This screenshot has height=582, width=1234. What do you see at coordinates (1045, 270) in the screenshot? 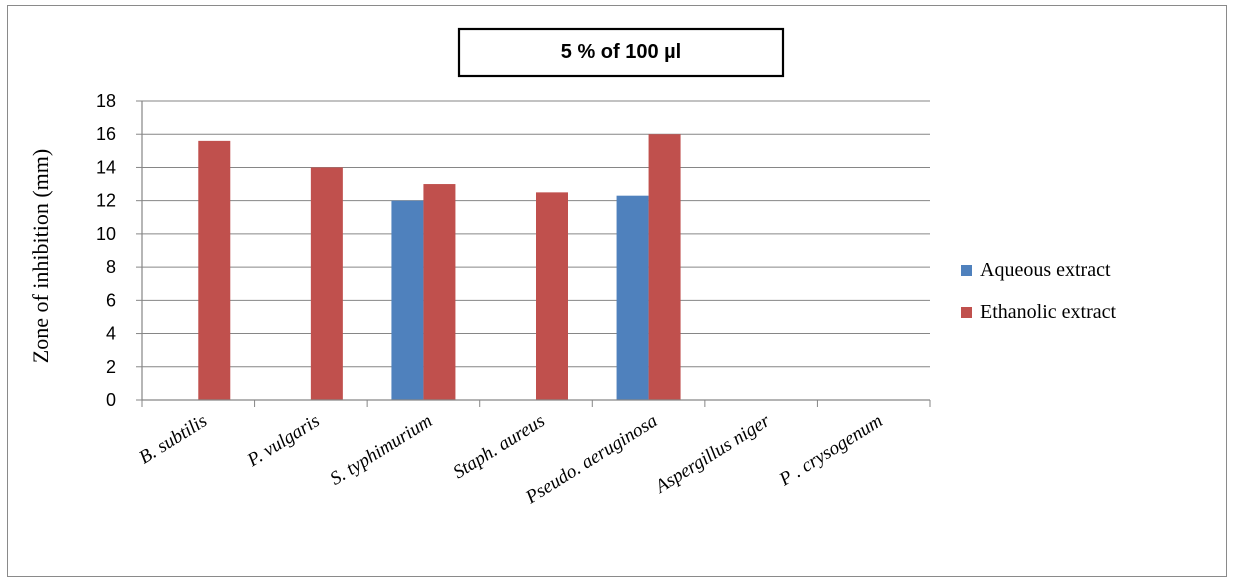
I see `legend-label: Aqueous extract` at bounding box center [1045, 270].